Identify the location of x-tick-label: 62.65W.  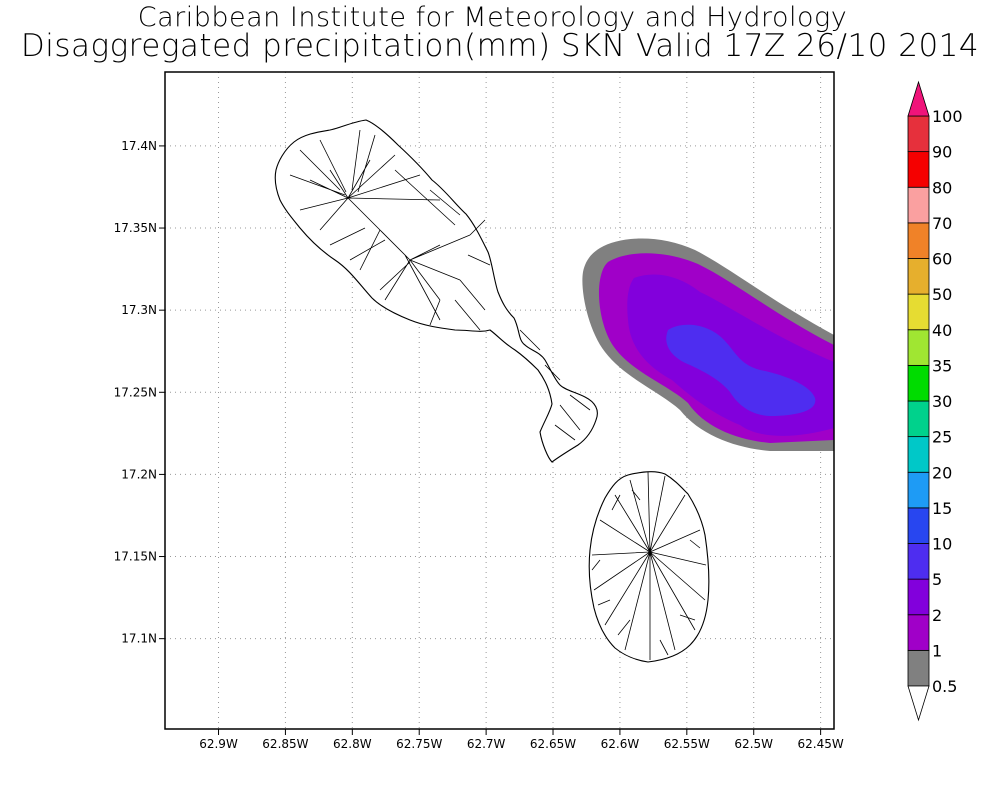
(553, 744).